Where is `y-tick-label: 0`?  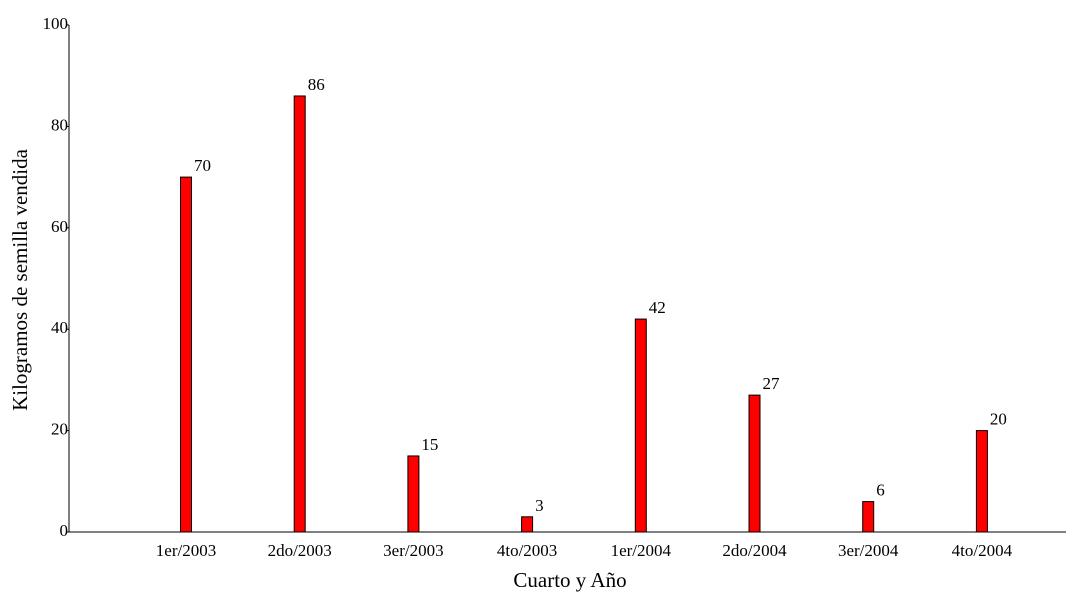 y-tick-label: 0 is located at coordinates (64, 530).